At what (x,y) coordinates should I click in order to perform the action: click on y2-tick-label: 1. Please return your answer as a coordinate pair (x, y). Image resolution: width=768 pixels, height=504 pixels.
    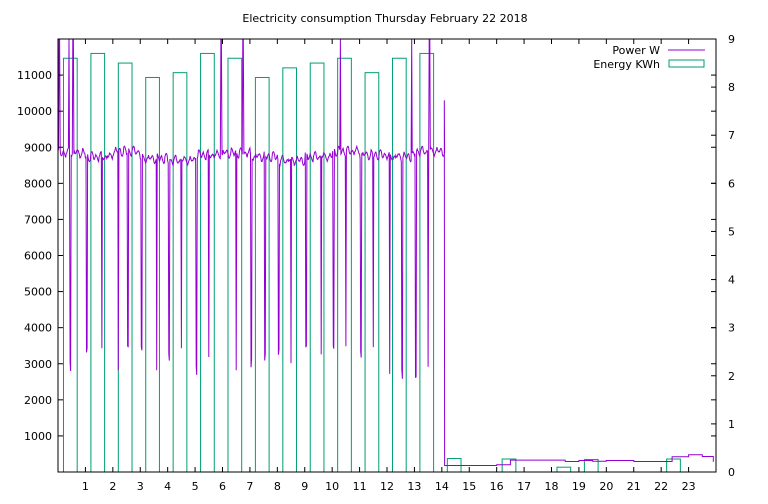
    Looking at the image, I should click on (731, 424).